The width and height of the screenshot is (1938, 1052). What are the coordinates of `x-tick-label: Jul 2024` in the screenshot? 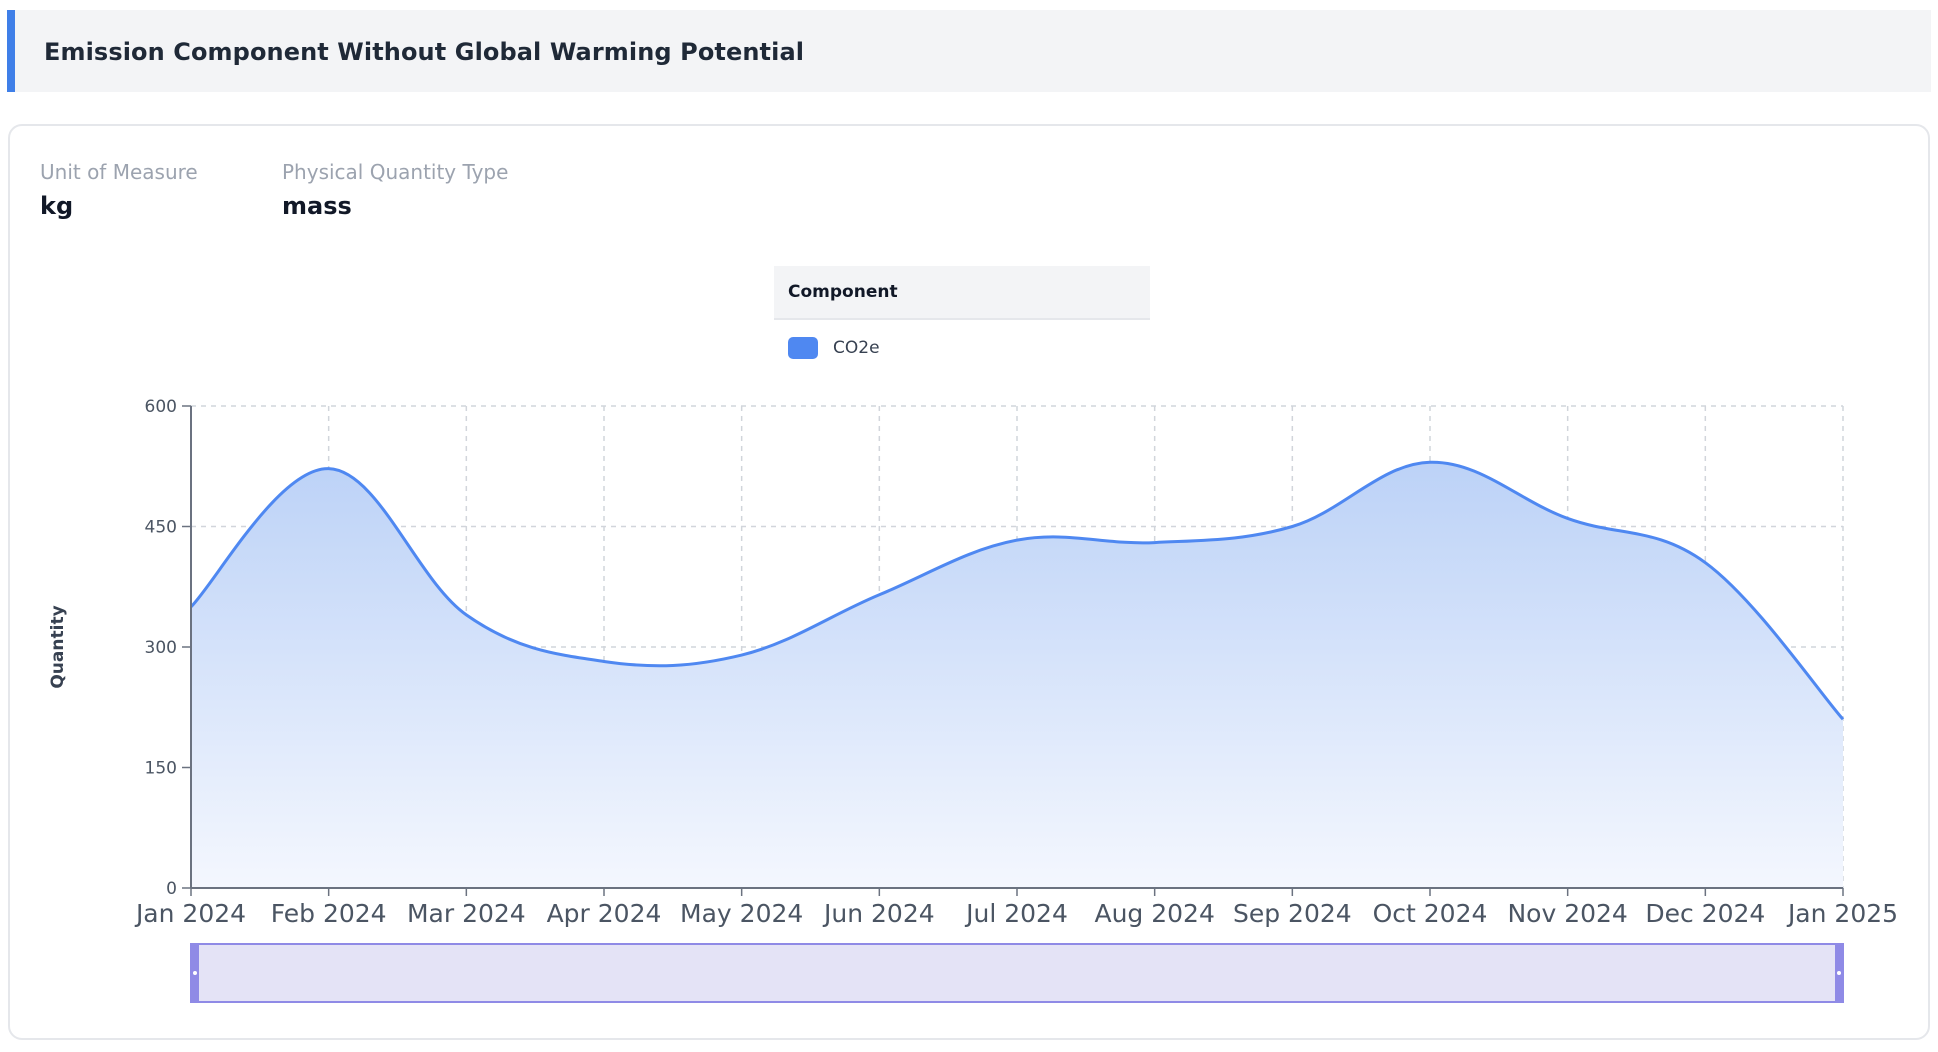 It's located at (1016, 913).